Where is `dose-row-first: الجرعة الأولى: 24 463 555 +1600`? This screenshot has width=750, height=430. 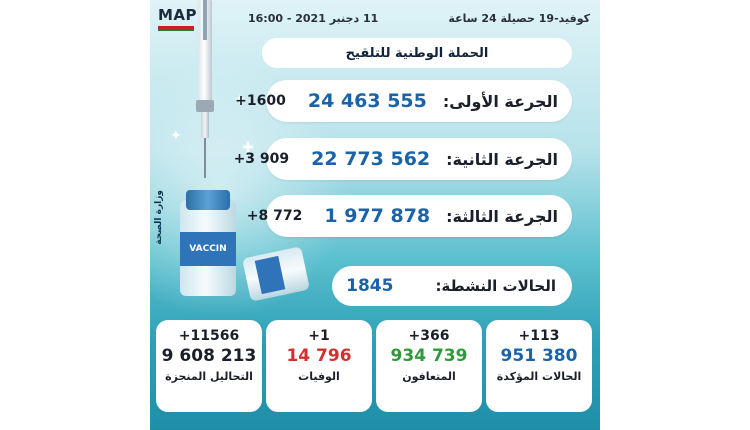 dose-row-first: الجرعة الأولى: 24 463 555 +1600 is located at coordinates (403, 101).